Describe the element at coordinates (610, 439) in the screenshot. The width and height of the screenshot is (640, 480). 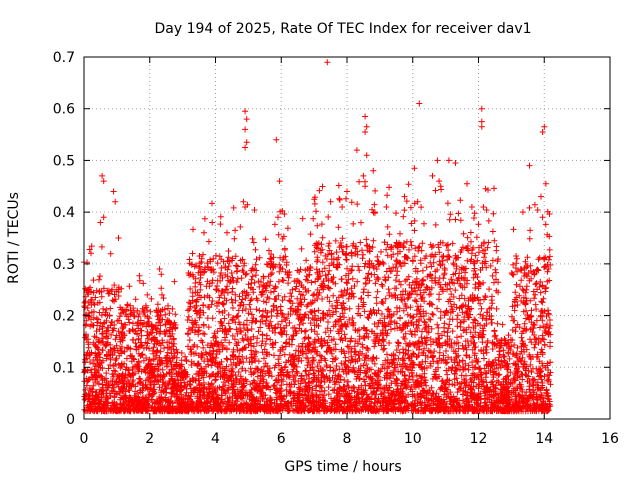
I see `x-tick-label: 16` at that location.